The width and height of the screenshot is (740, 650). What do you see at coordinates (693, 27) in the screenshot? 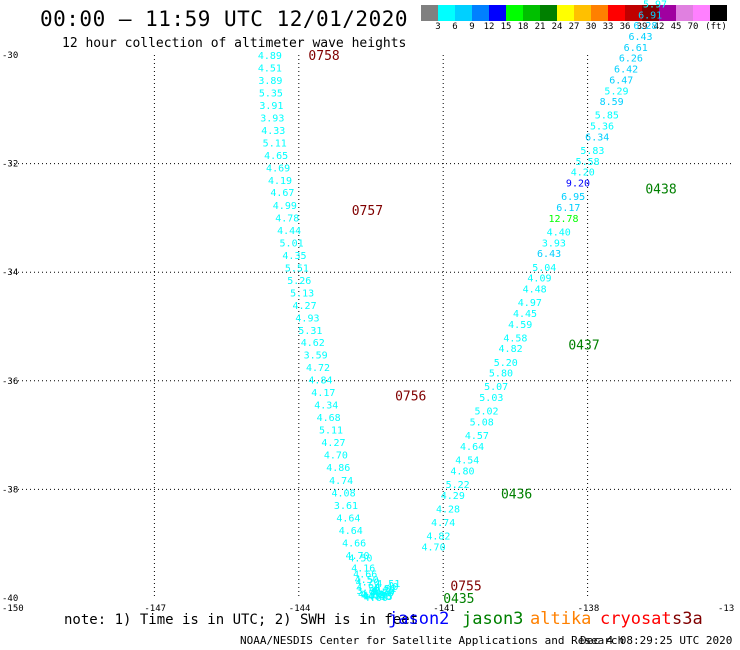
I see `color-scale-tick: 70` at bounding box center [693, 27].